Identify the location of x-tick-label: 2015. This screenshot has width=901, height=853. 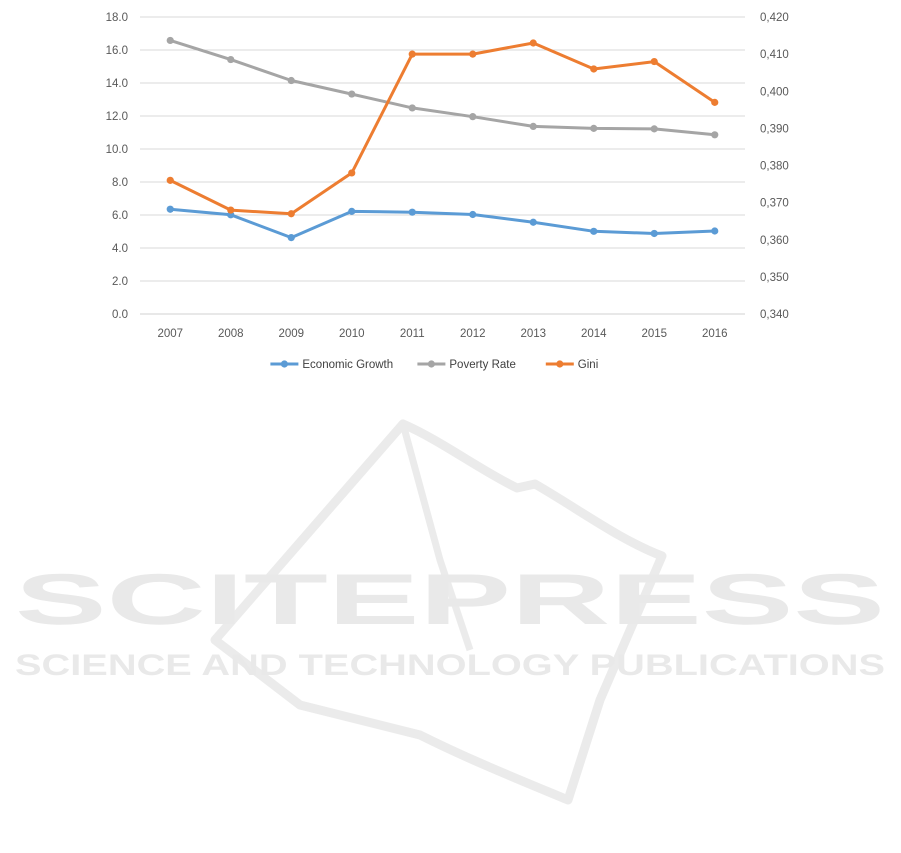
(654, 334).